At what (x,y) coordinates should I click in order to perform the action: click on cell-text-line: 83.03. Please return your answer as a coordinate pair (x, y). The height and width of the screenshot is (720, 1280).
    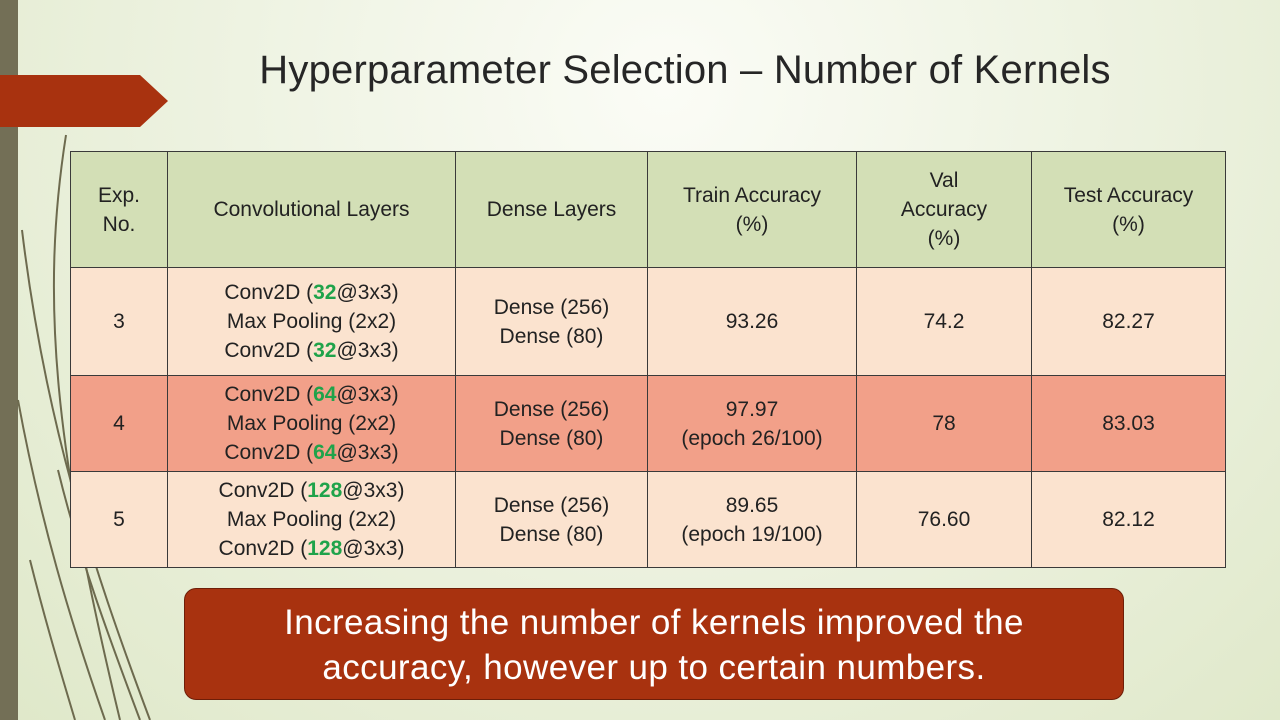
    Looking at the image, I should click on (1128, 423).